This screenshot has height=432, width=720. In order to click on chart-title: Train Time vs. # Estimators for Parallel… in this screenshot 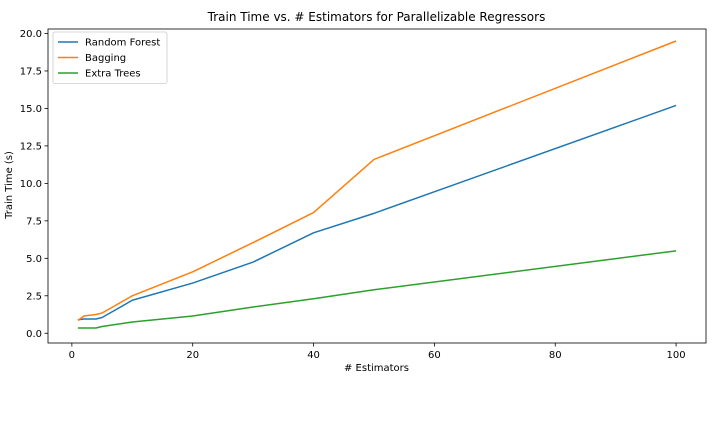, I will do `click(376, 17)`.